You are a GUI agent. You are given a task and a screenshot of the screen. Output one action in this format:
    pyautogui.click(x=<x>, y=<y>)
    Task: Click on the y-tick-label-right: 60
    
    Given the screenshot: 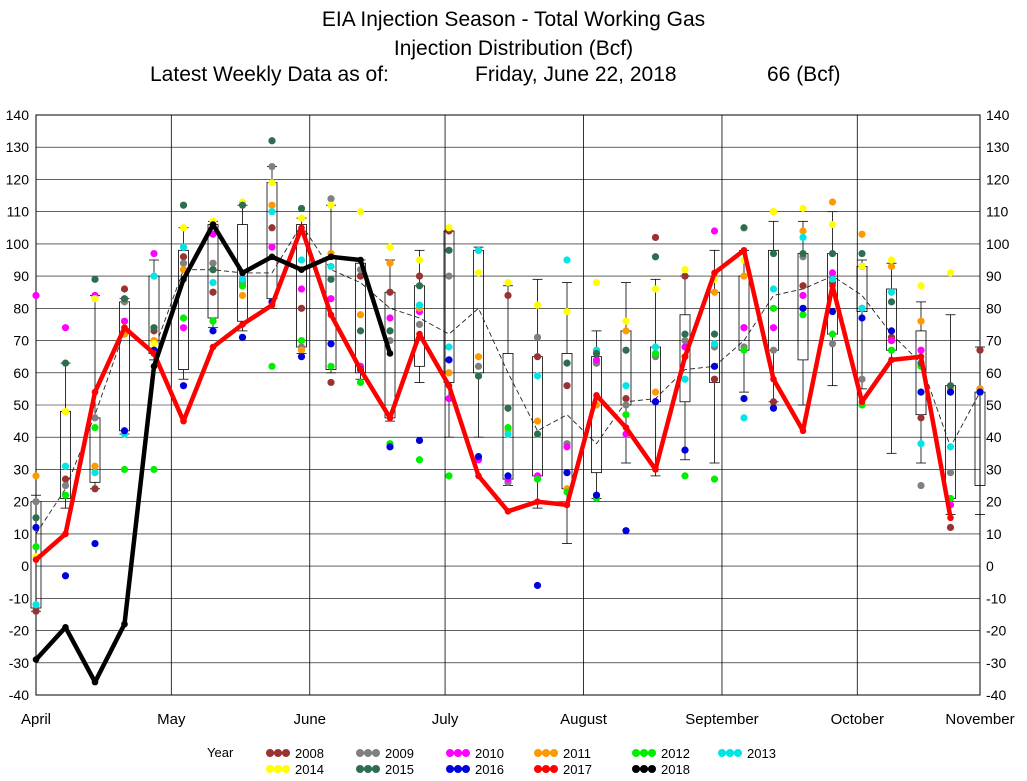 What is the action you would take?
    pyautogui.click(x=994, y=373)
    